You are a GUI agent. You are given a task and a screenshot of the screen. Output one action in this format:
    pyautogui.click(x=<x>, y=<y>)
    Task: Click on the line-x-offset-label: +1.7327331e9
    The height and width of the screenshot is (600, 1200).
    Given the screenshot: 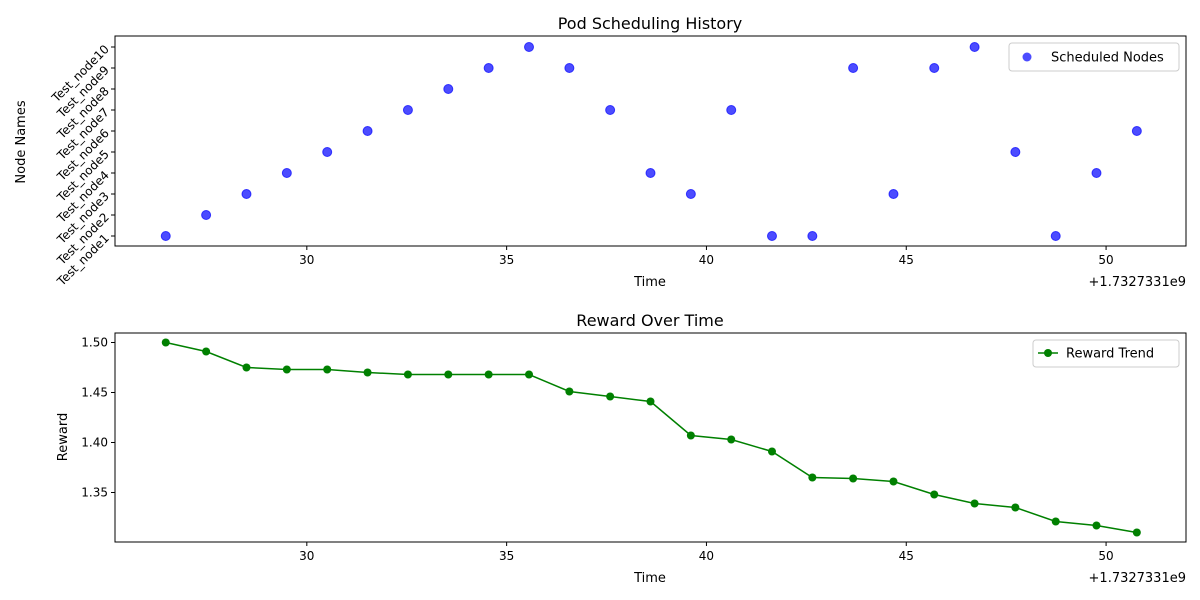 What is the action you would take?
    pyautogui.click(x=1137, y=578)
    